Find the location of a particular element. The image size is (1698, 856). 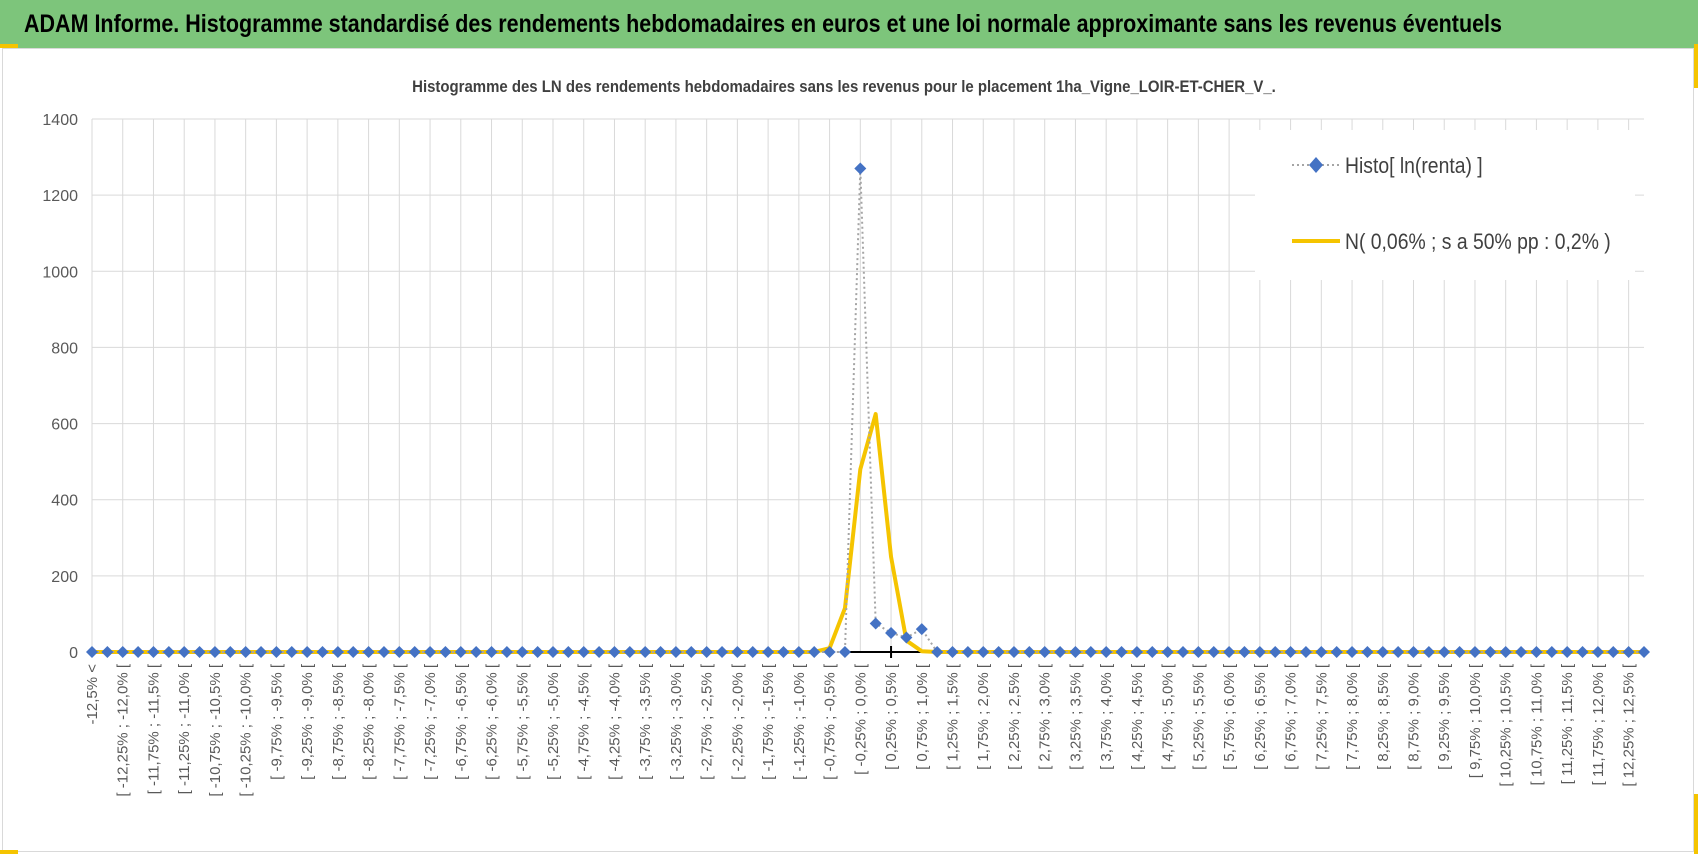

x-tick-label: [ 3,25% ; 3,5% [ is located at coordinates (1075, 716).